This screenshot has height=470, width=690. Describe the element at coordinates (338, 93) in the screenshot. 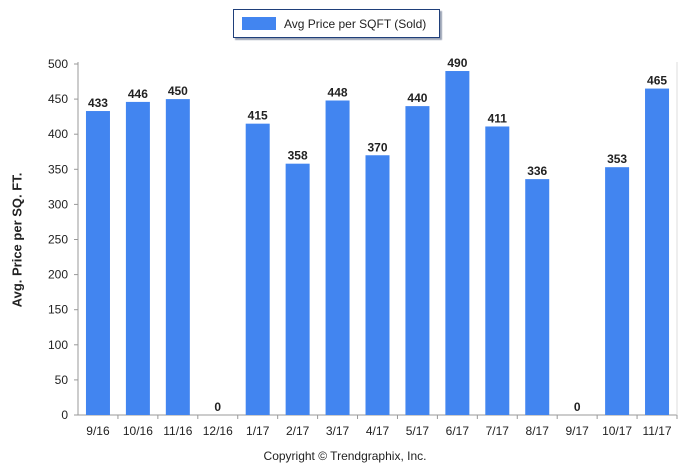

I see `data-label: 448` at that location.